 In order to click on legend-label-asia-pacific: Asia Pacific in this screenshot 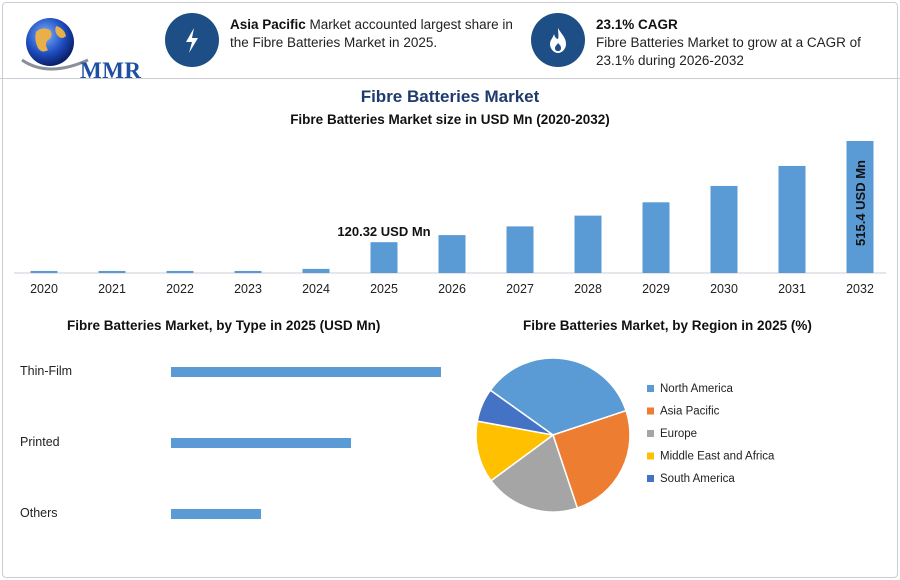, I will do `click(690, 412)`.